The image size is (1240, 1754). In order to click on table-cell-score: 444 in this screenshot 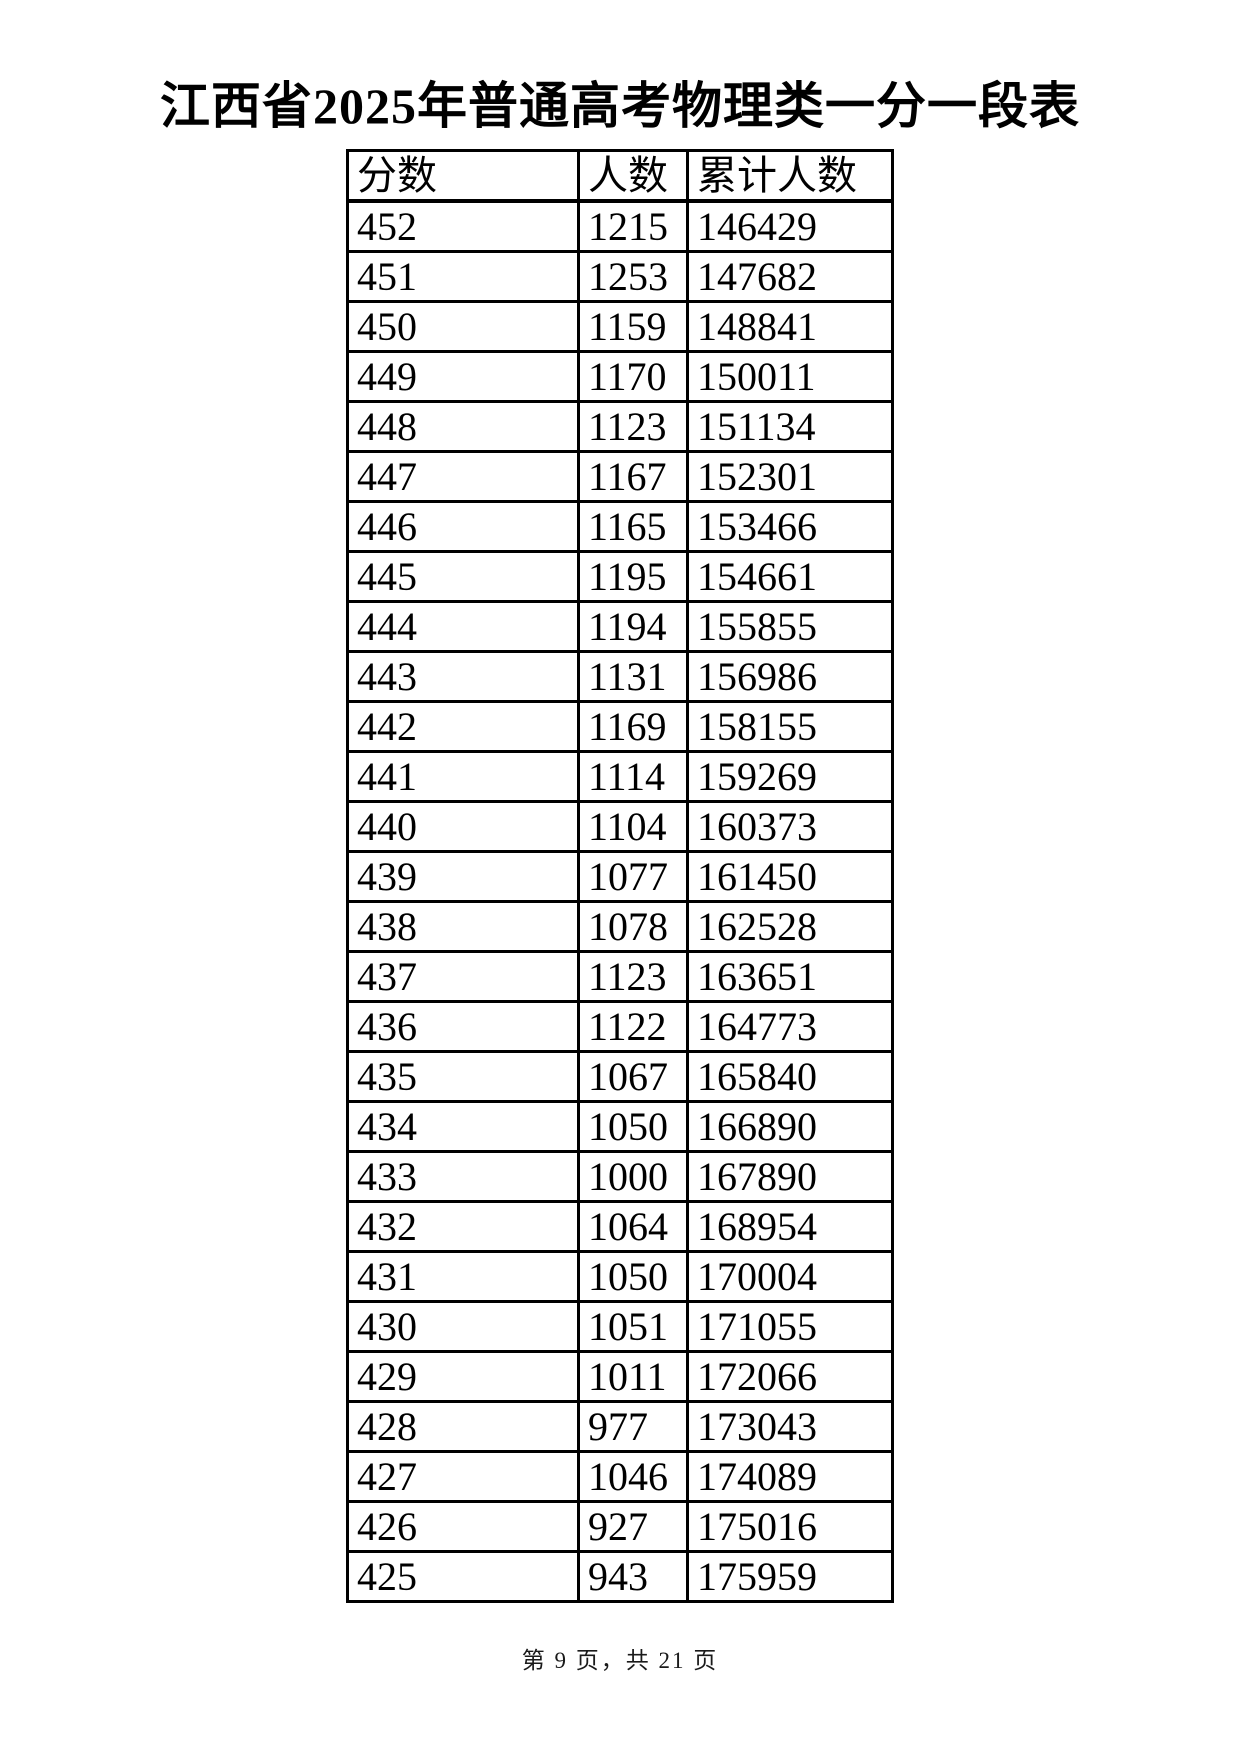, I will do `click(463, 626)`.